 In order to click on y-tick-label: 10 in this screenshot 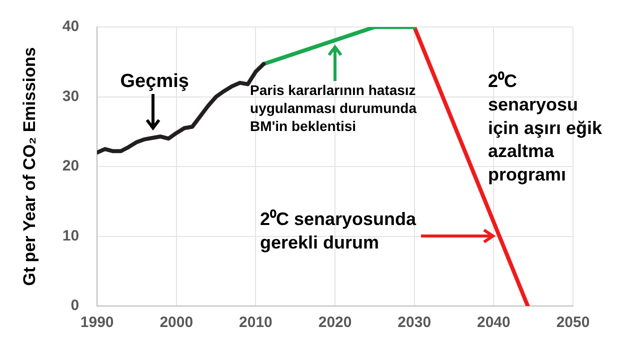, I will do `click(71, 235)`.